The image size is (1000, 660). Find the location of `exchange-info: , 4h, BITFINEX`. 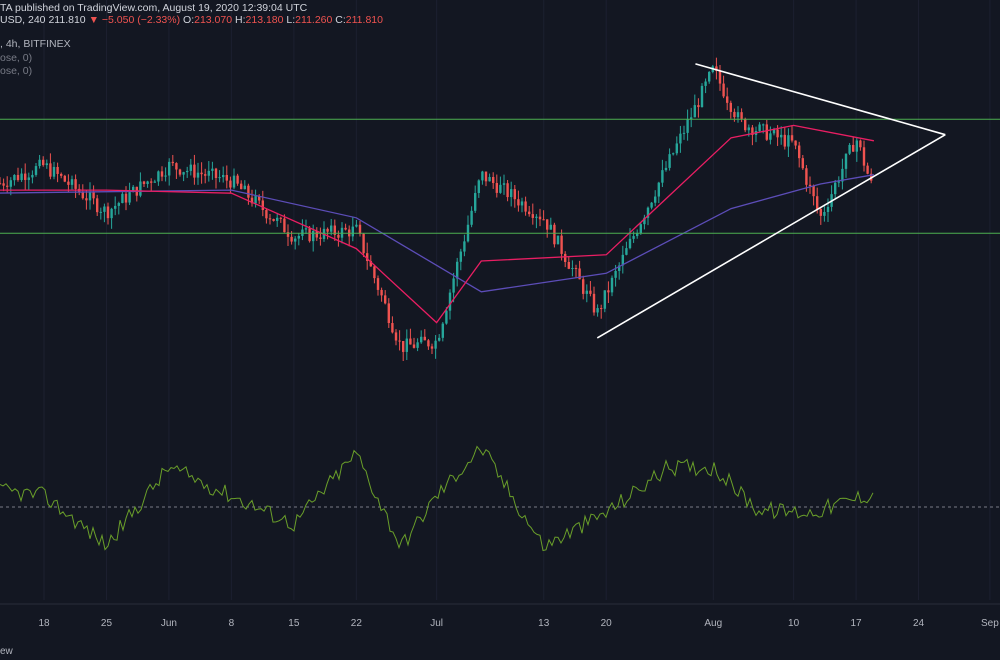

exchange-info: , 4h, BITFINEX is located at coordinates (35, 44).